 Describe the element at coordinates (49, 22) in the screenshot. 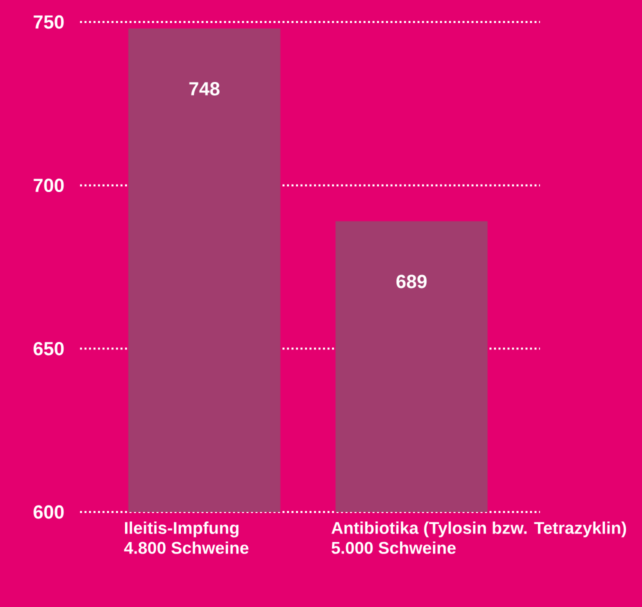

I see `y-tick-label: 750` at that location.